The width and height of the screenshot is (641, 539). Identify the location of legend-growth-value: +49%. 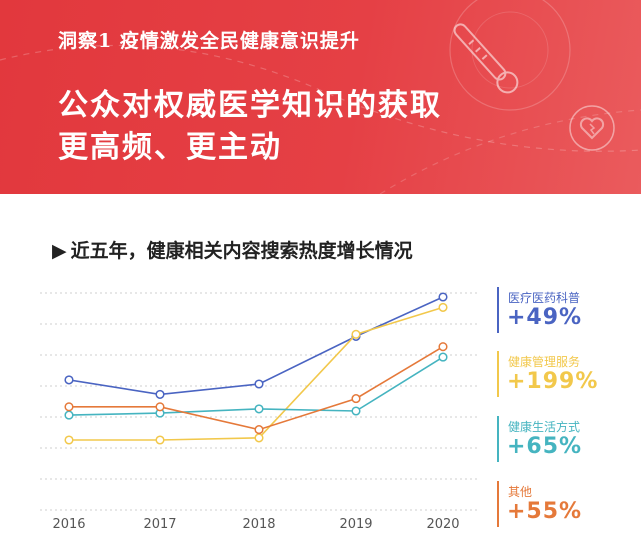
(545, 317).